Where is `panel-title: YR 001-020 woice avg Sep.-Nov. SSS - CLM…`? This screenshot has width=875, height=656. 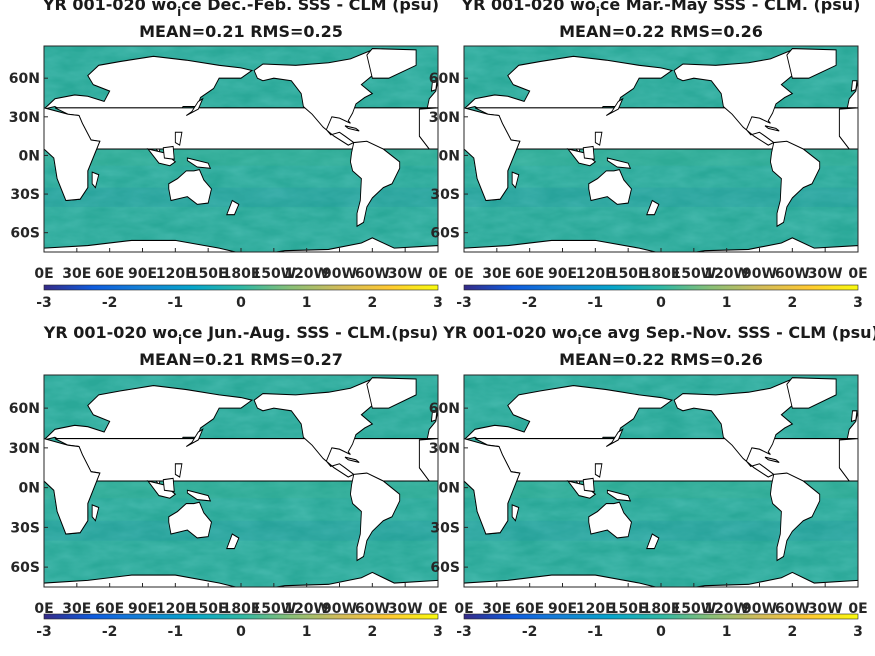
panel-title: YR 001-020 woice avg Sep.-Nov. SSS - CLM… is located at coordinates (658, 335).